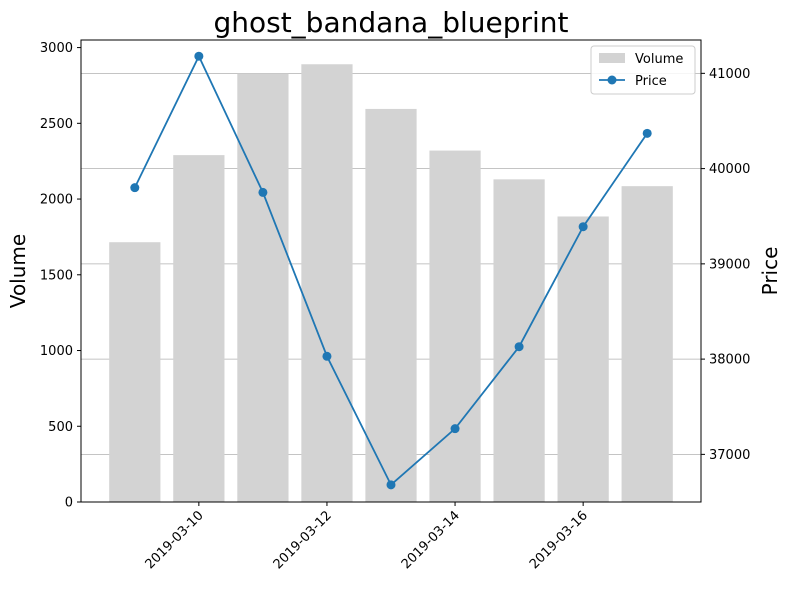 The image size is (789, 593). I want to click on left-axis-tick-label: 1000, so click(56, 351).